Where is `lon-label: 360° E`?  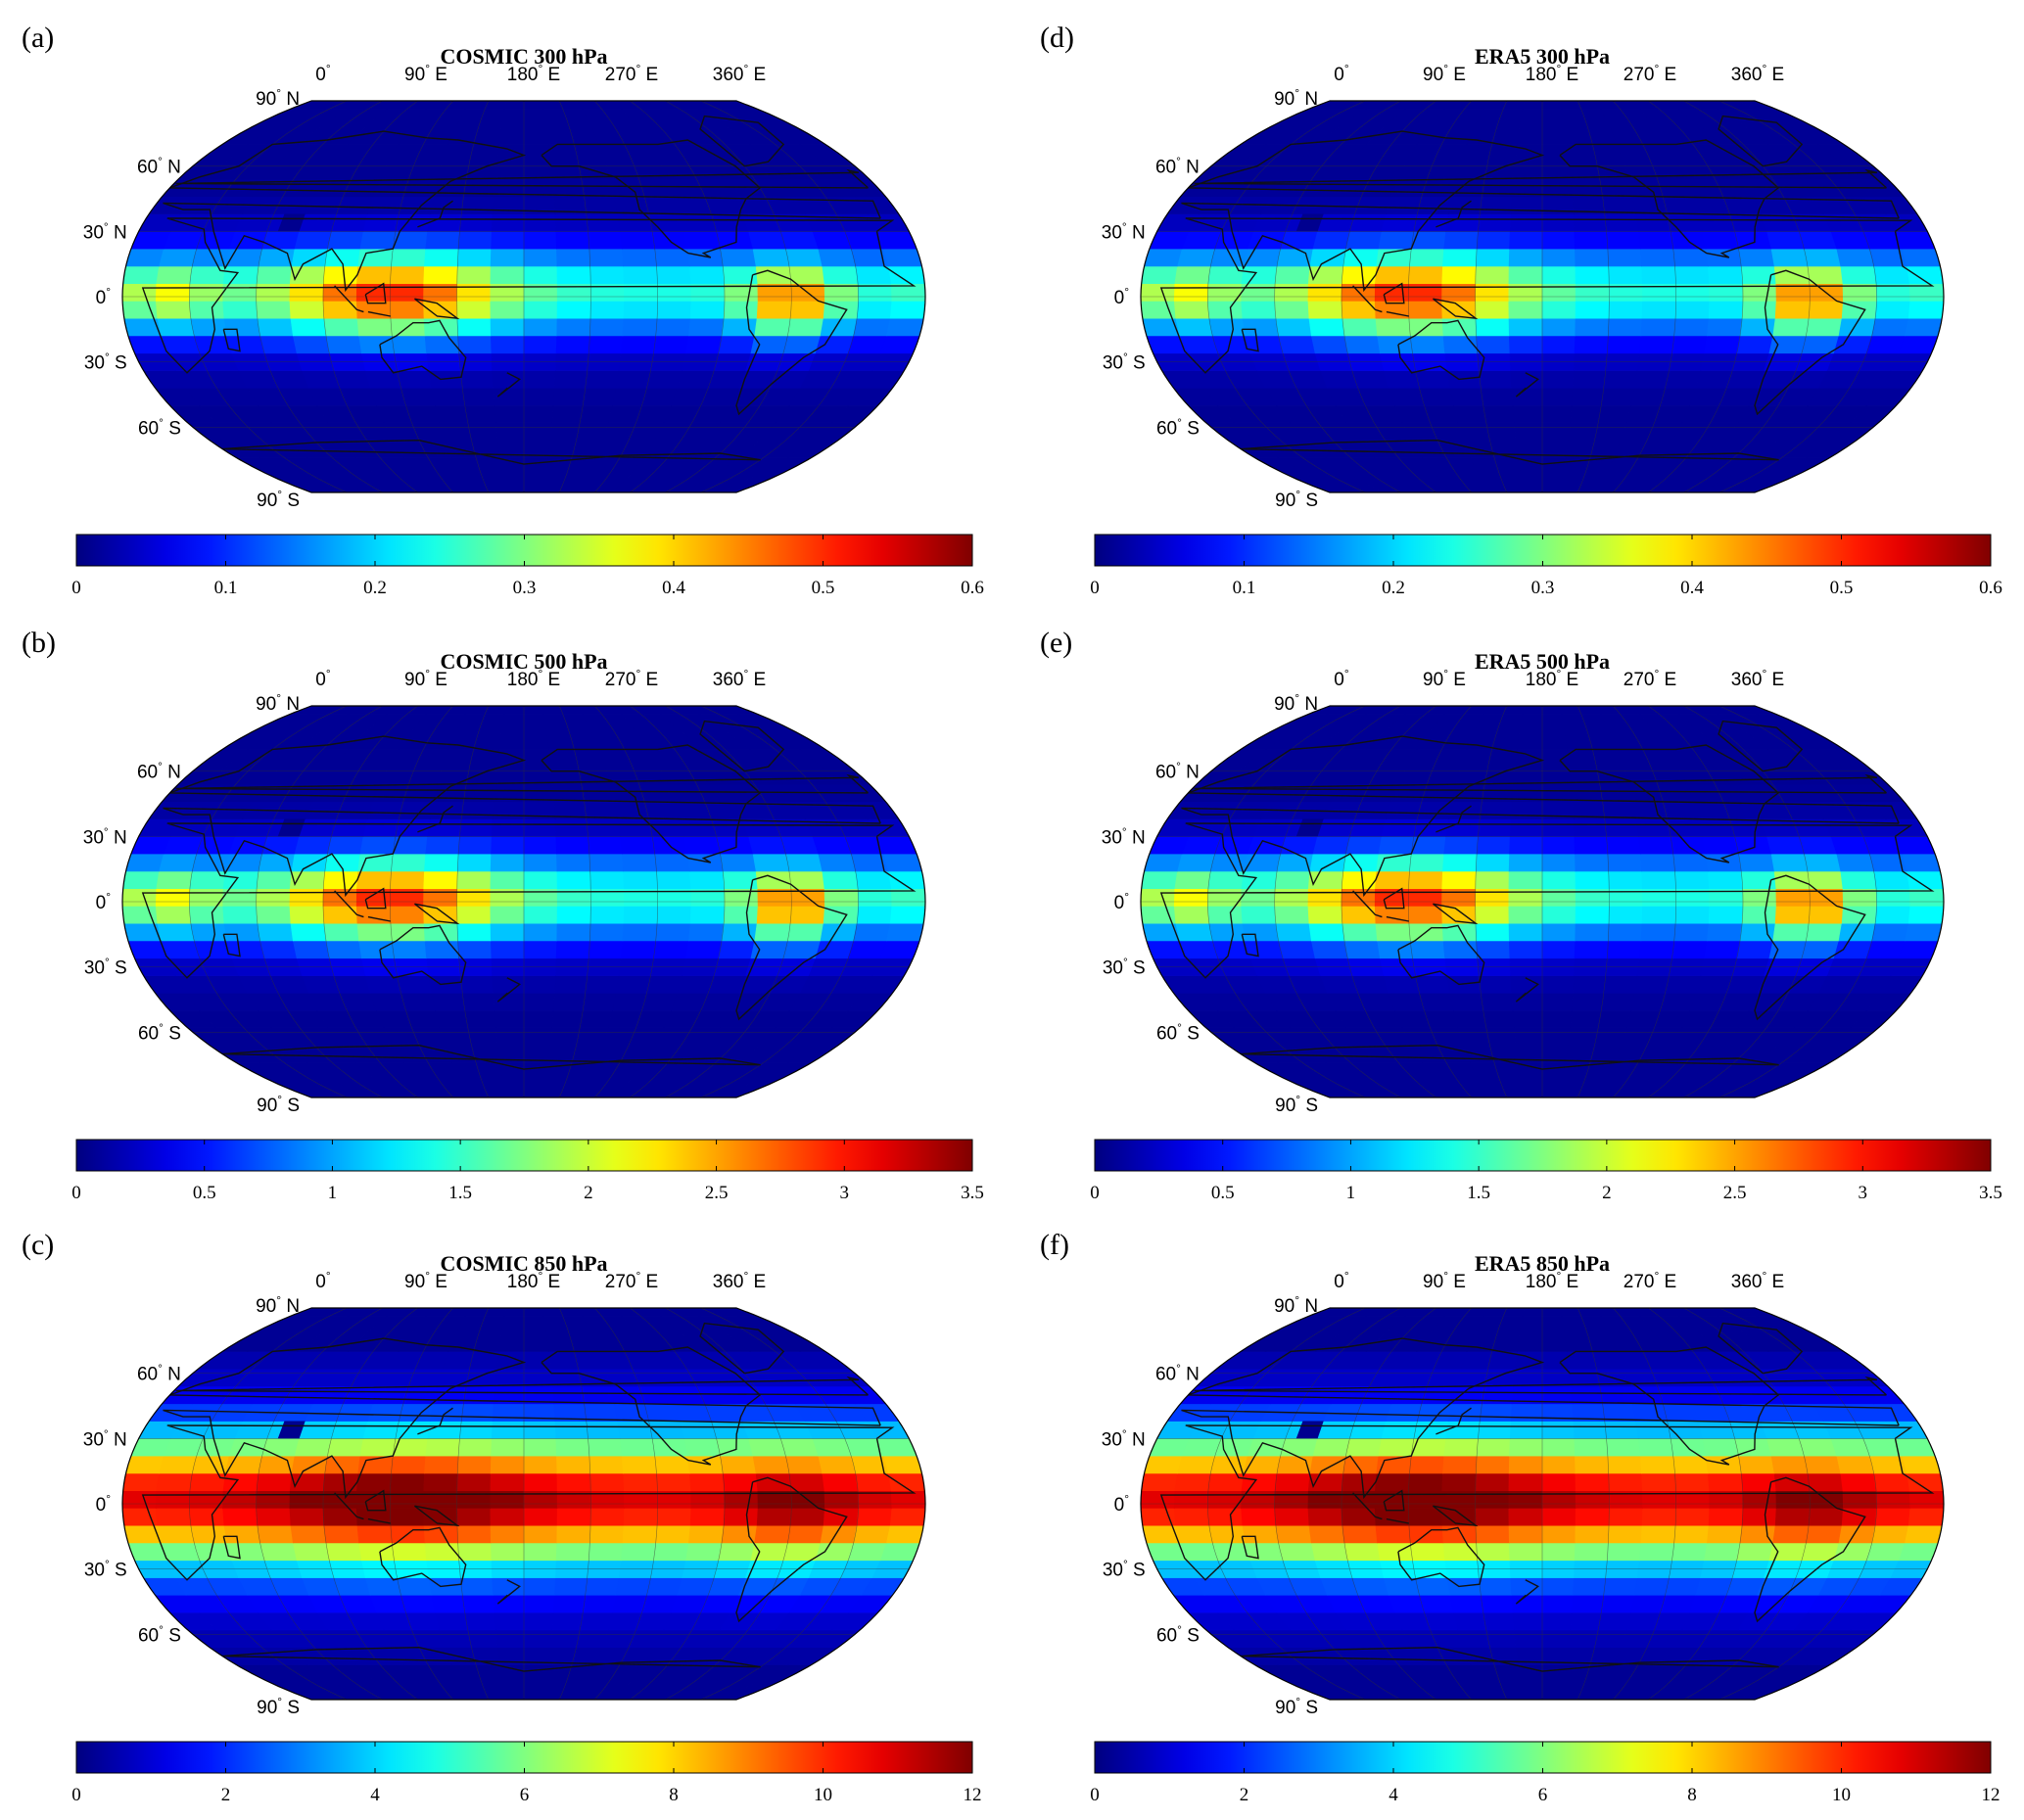
lon-label: 360° E is located at coordinates (1757, 73).